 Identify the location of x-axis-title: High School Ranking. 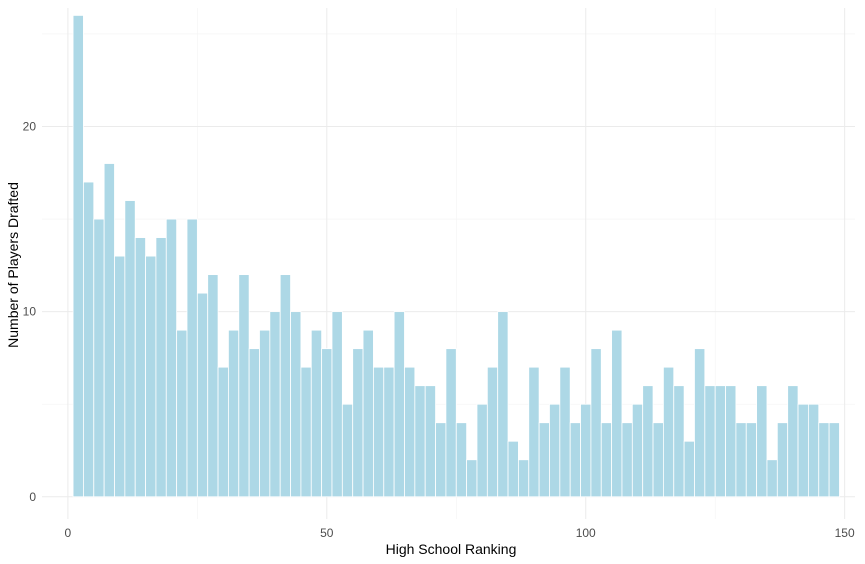
(451, 549).